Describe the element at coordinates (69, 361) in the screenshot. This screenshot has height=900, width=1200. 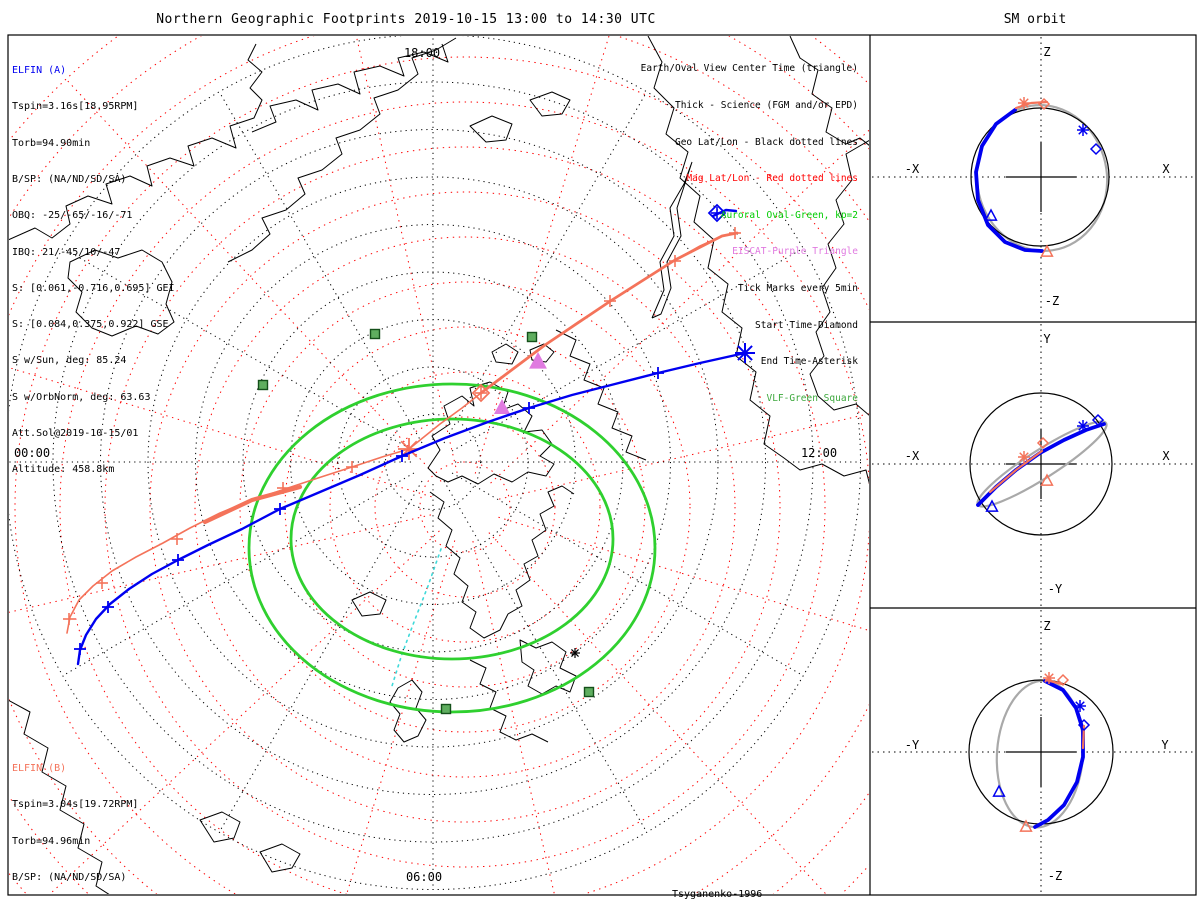
I see `info-line: S w/Sun, deg: 85.24` at that location.